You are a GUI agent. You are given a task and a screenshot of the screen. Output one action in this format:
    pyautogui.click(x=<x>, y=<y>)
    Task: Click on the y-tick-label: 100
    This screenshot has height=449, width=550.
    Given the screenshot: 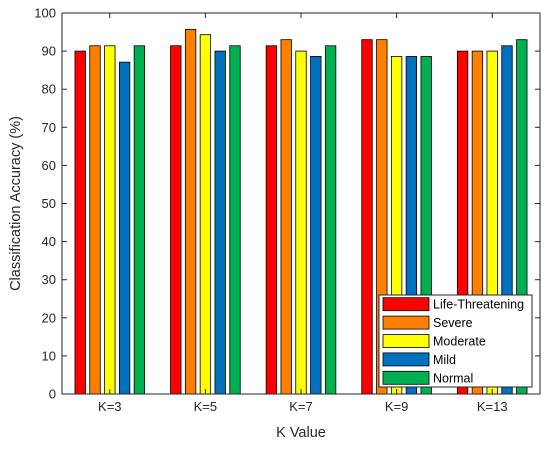 What is the action you would take?
    pyautogui.click(x=45, y=13)
    